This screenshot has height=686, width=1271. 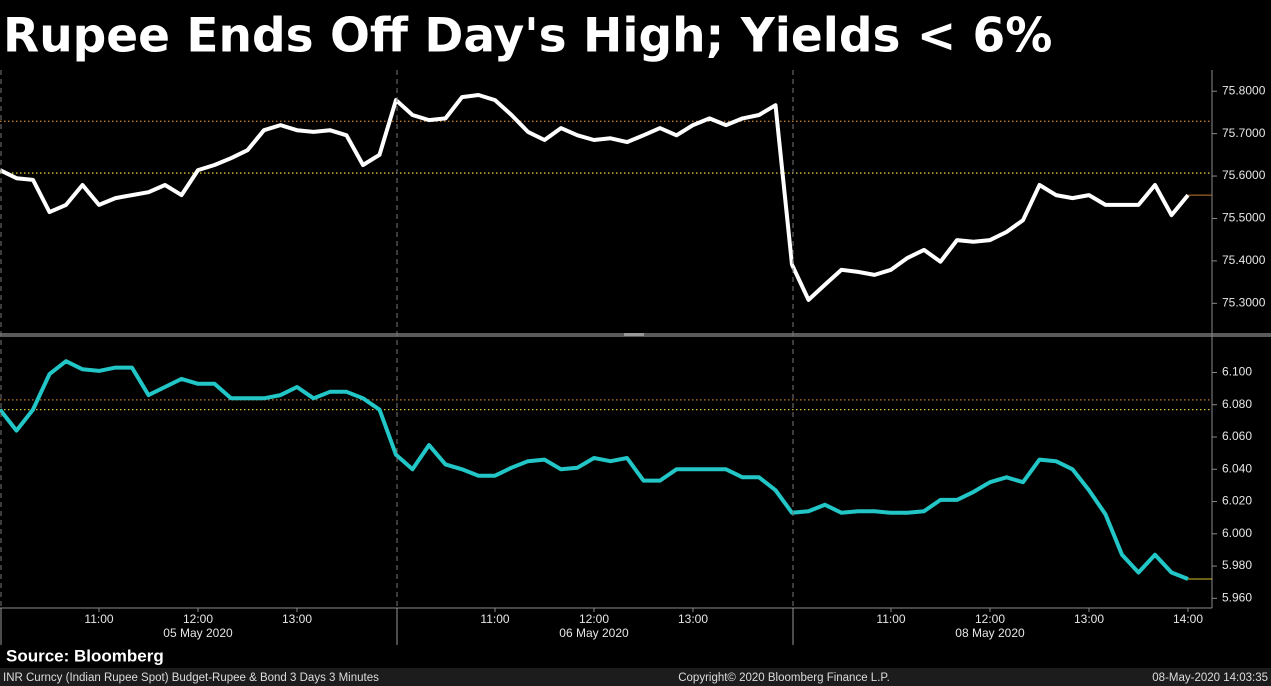 What do you see at coordinates (1237, 436) in the screenshot?
I see `y-tick-label: 6.060` at bounding box center [1237, 436].